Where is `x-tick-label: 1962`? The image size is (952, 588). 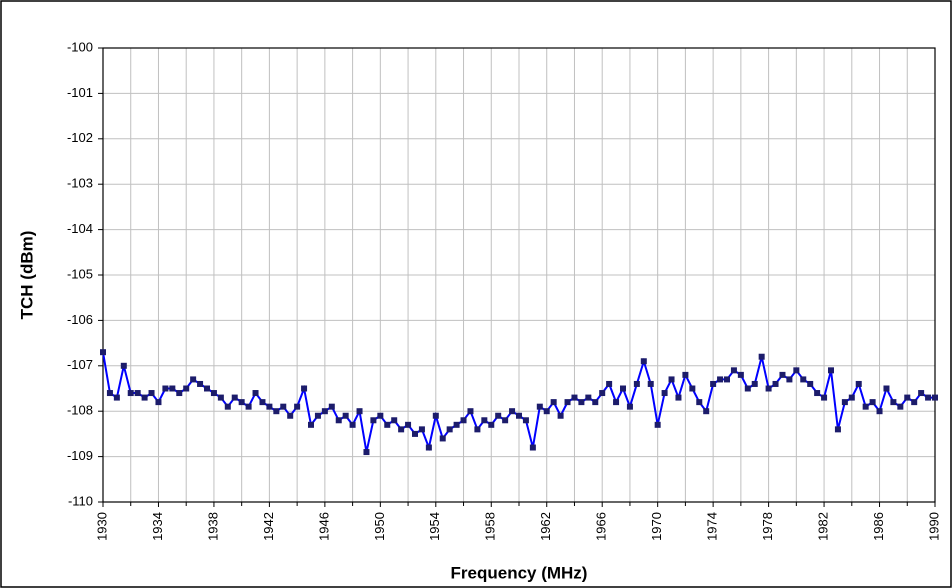 x-tick-label: 1962 is located at coordinates (545, 526).